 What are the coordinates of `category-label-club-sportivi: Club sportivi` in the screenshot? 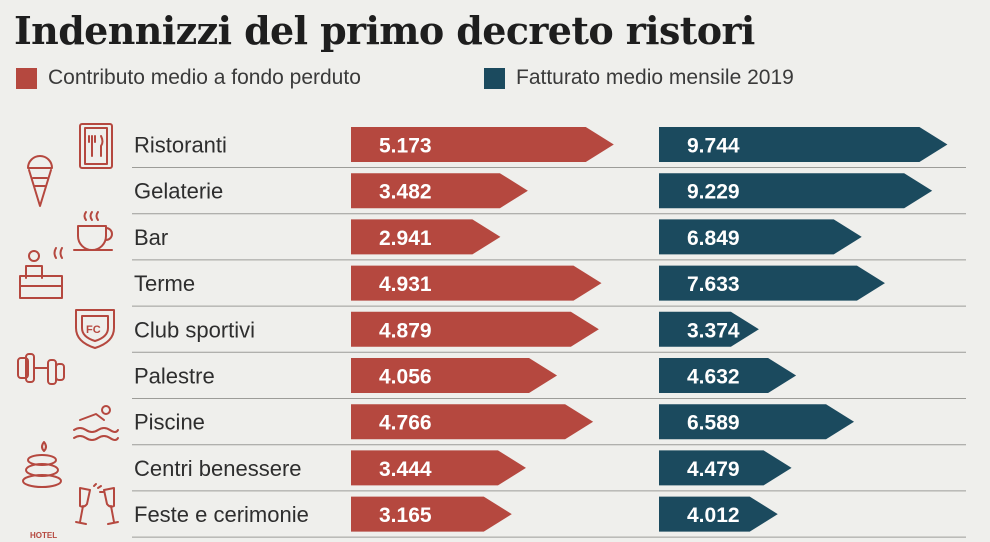 It's located at (194, 329).